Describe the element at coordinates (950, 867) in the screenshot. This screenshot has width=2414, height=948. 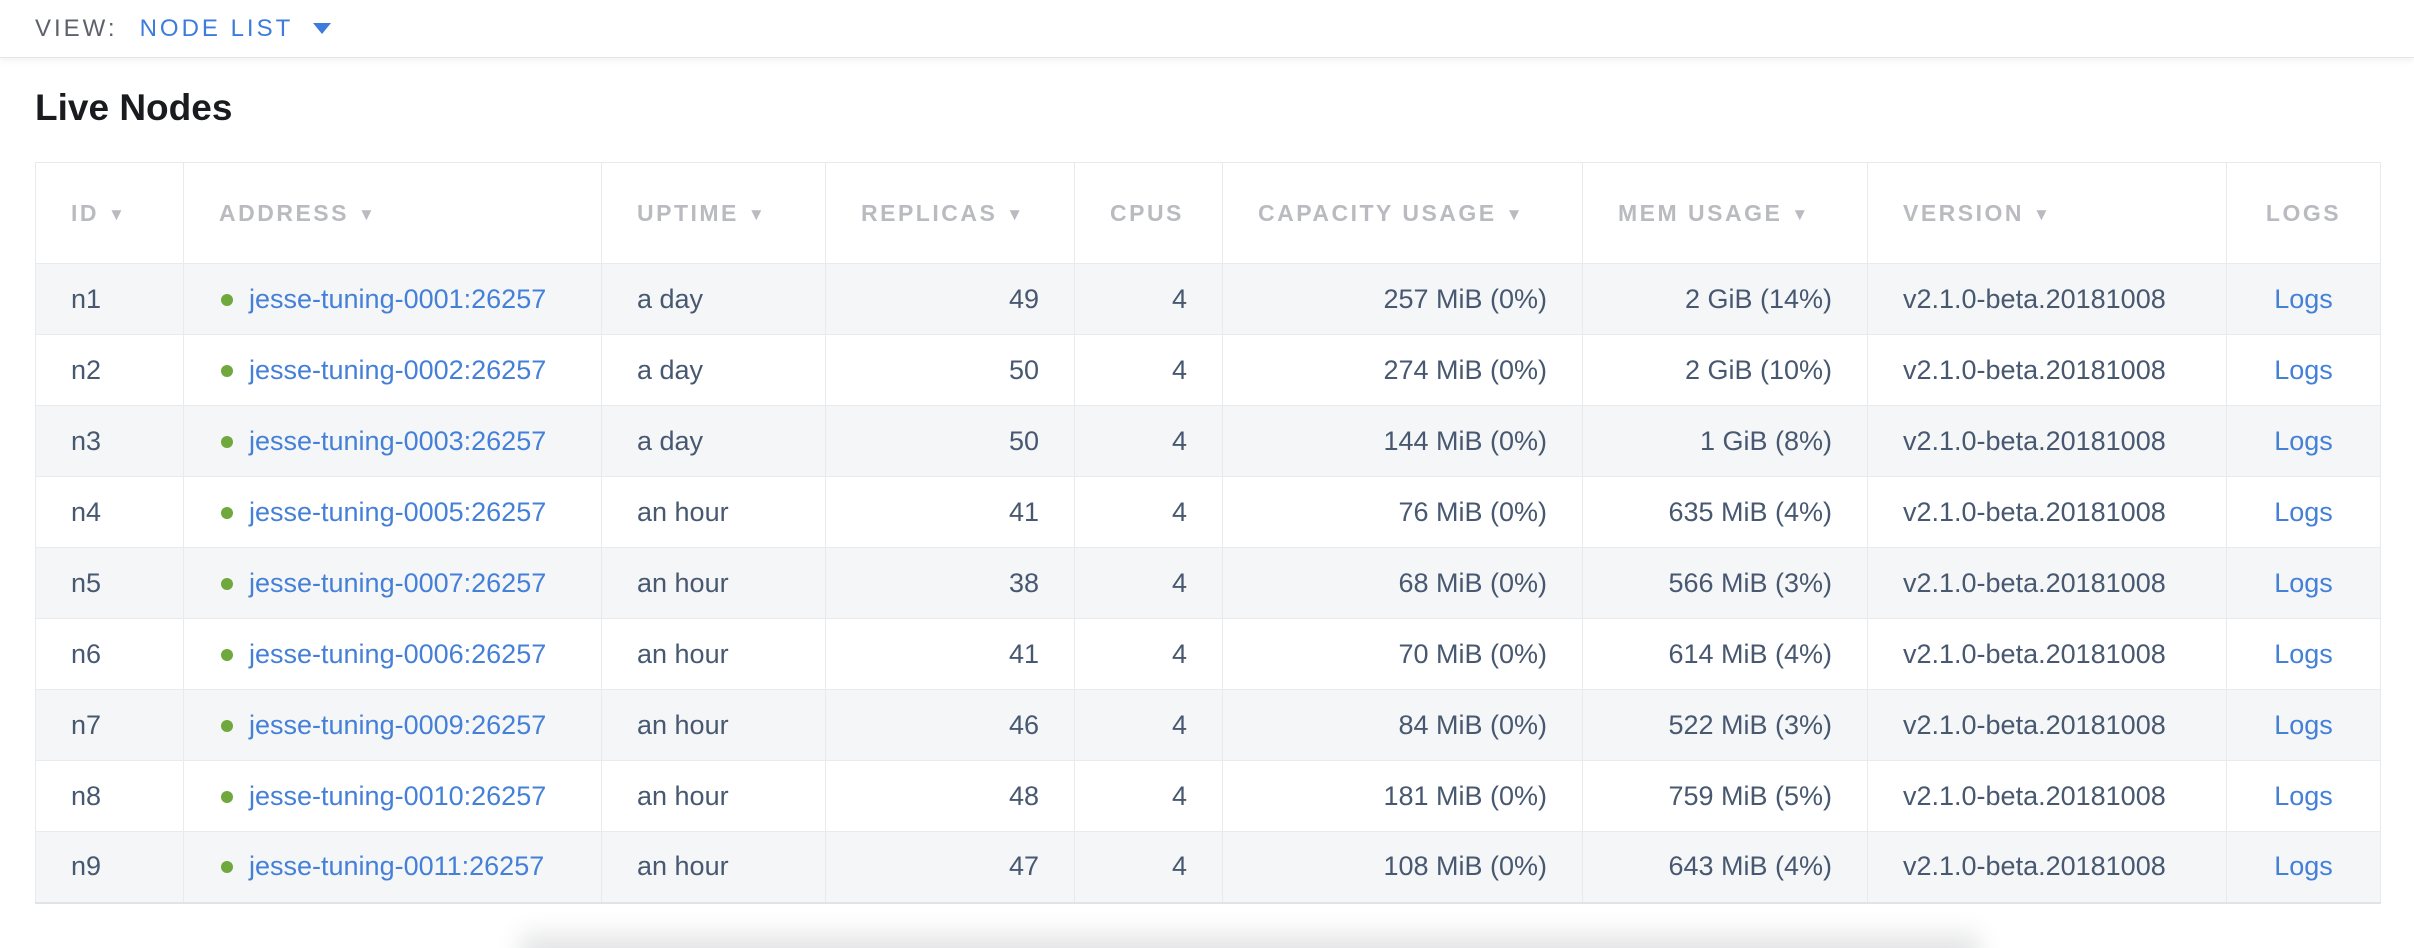
I see `cell-replicas: 47` at that location.